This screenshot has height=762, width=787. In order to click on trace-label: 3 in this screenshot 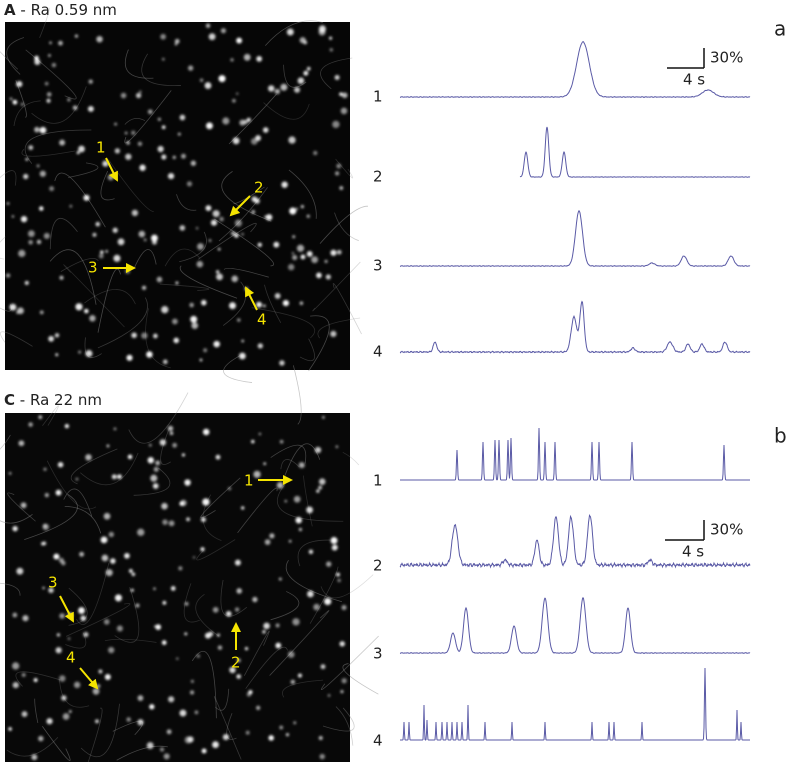, I will do `click(378, 654)`.